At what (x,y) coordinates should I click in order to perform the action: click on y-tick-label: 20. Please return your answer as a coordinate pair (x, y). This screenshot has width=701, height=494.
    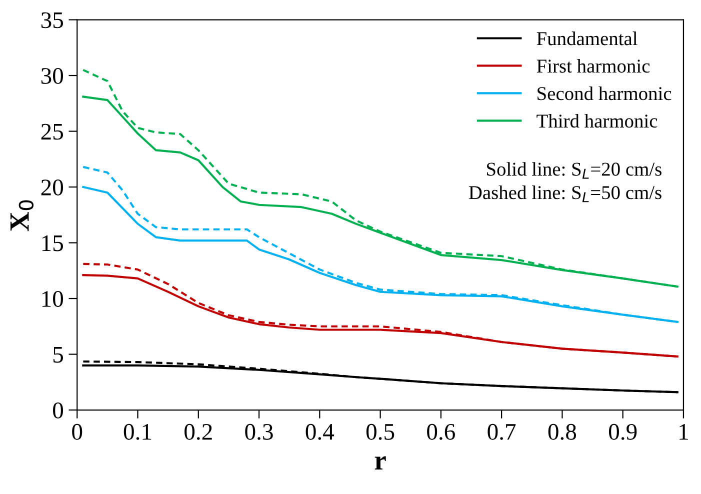
    Looking at the image, I should click on (52, 188).